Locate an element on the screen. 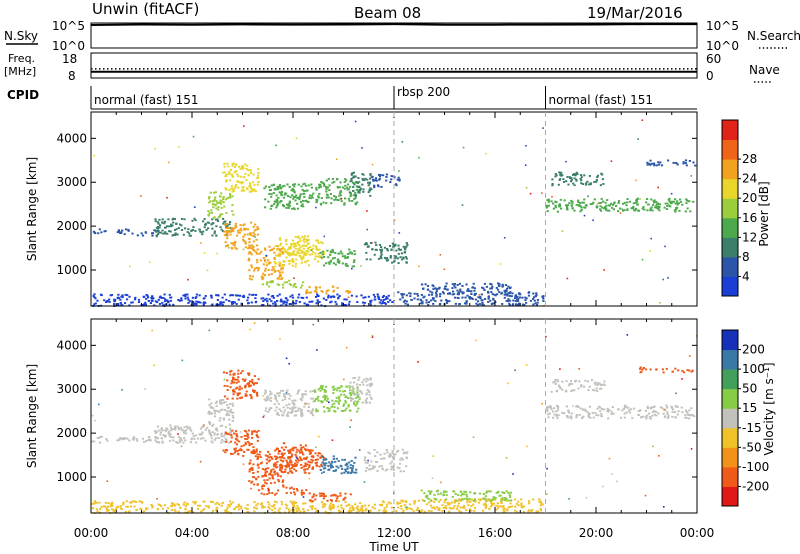 This screenshot has height=554, width=800. date-title: 19/Mar/2016 is located at coordinates (635, 13).